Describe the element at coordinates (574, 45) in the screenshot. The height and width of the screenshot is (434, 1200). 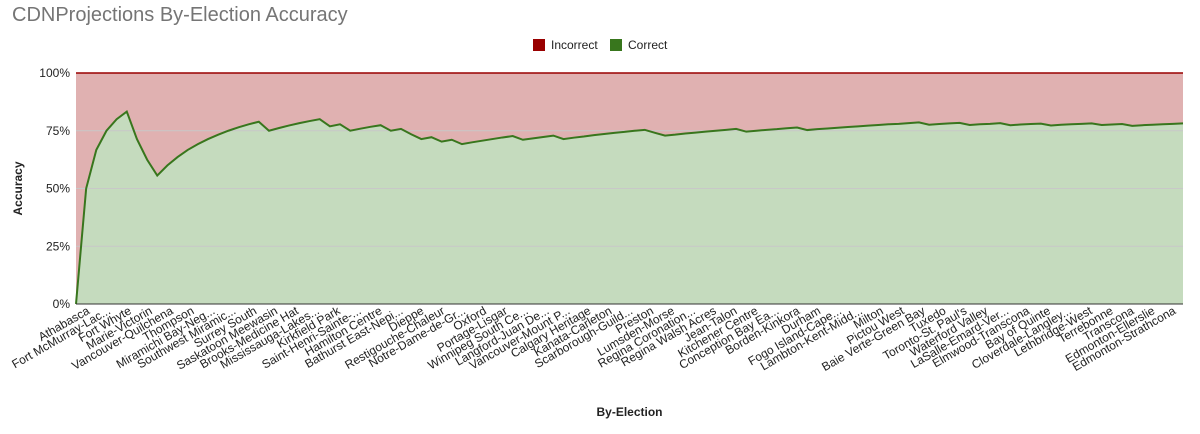
I see `legend-label-incorrect: Incorrect` at that location.